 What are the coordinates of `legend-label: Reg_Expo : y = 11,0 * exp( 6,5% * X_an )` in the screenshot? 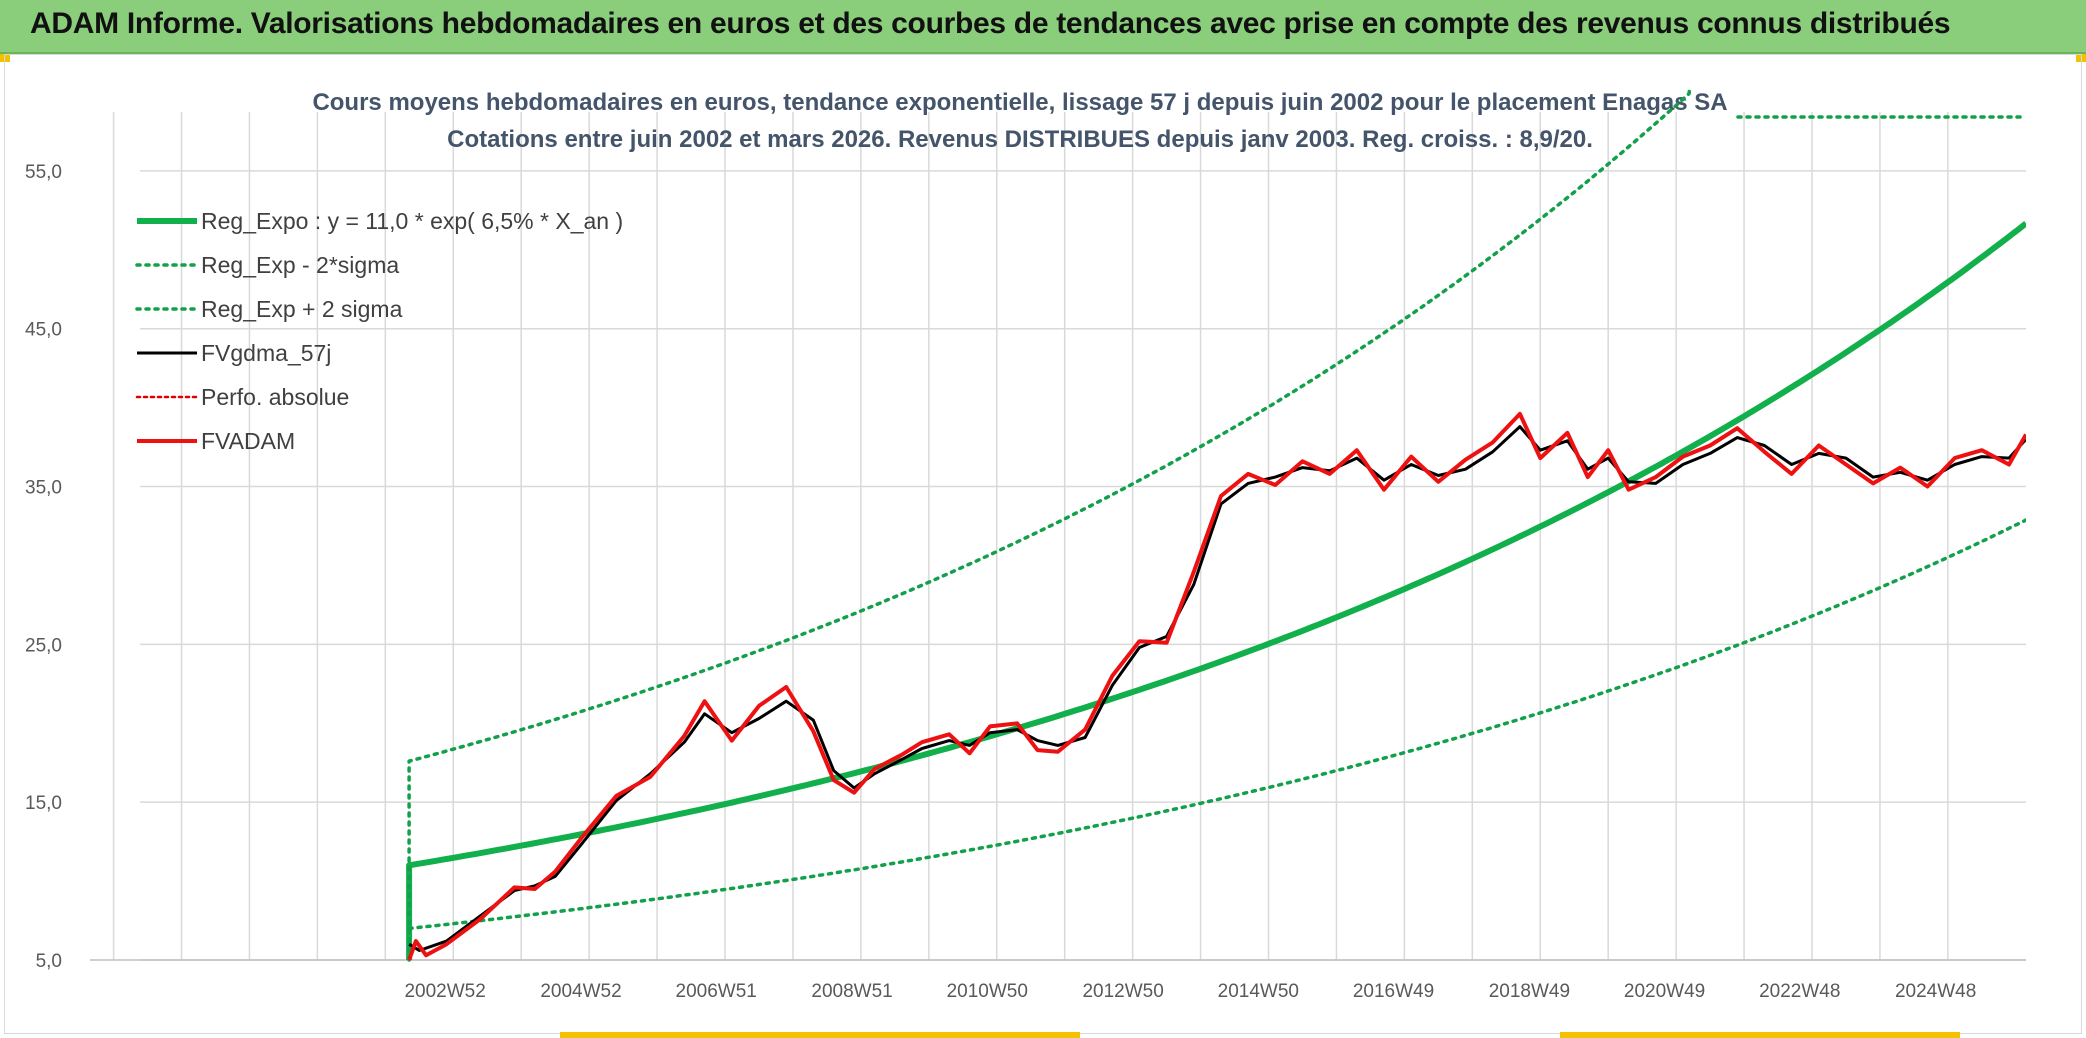 It's located at (412, 221).